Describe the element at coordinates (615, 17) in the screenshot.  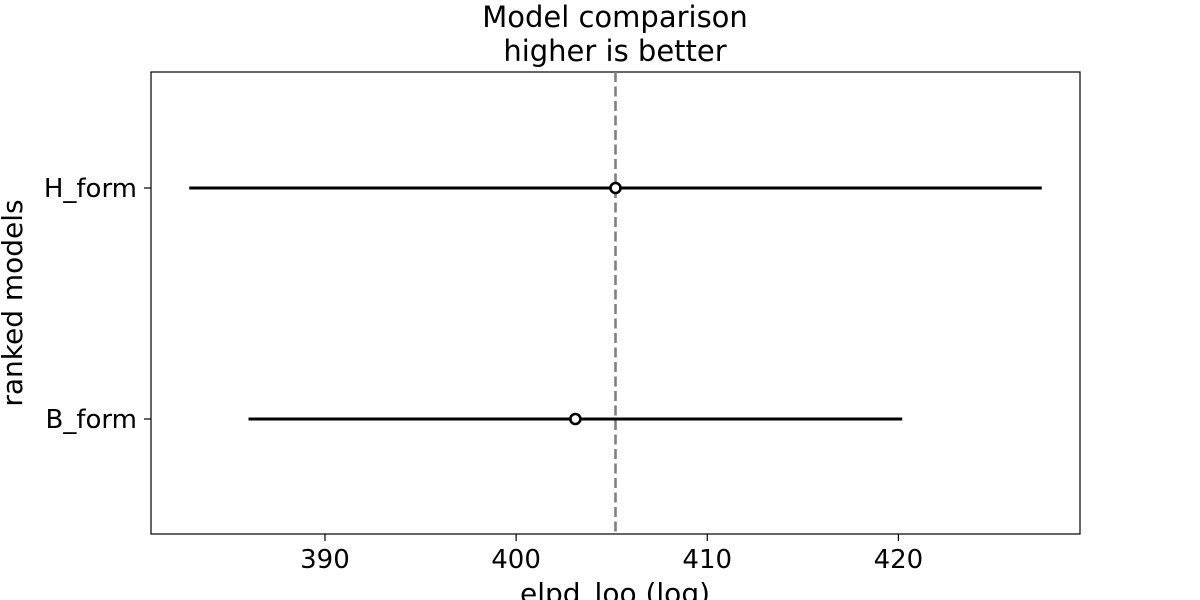
I see `chart-title: Model comparison` at that location.